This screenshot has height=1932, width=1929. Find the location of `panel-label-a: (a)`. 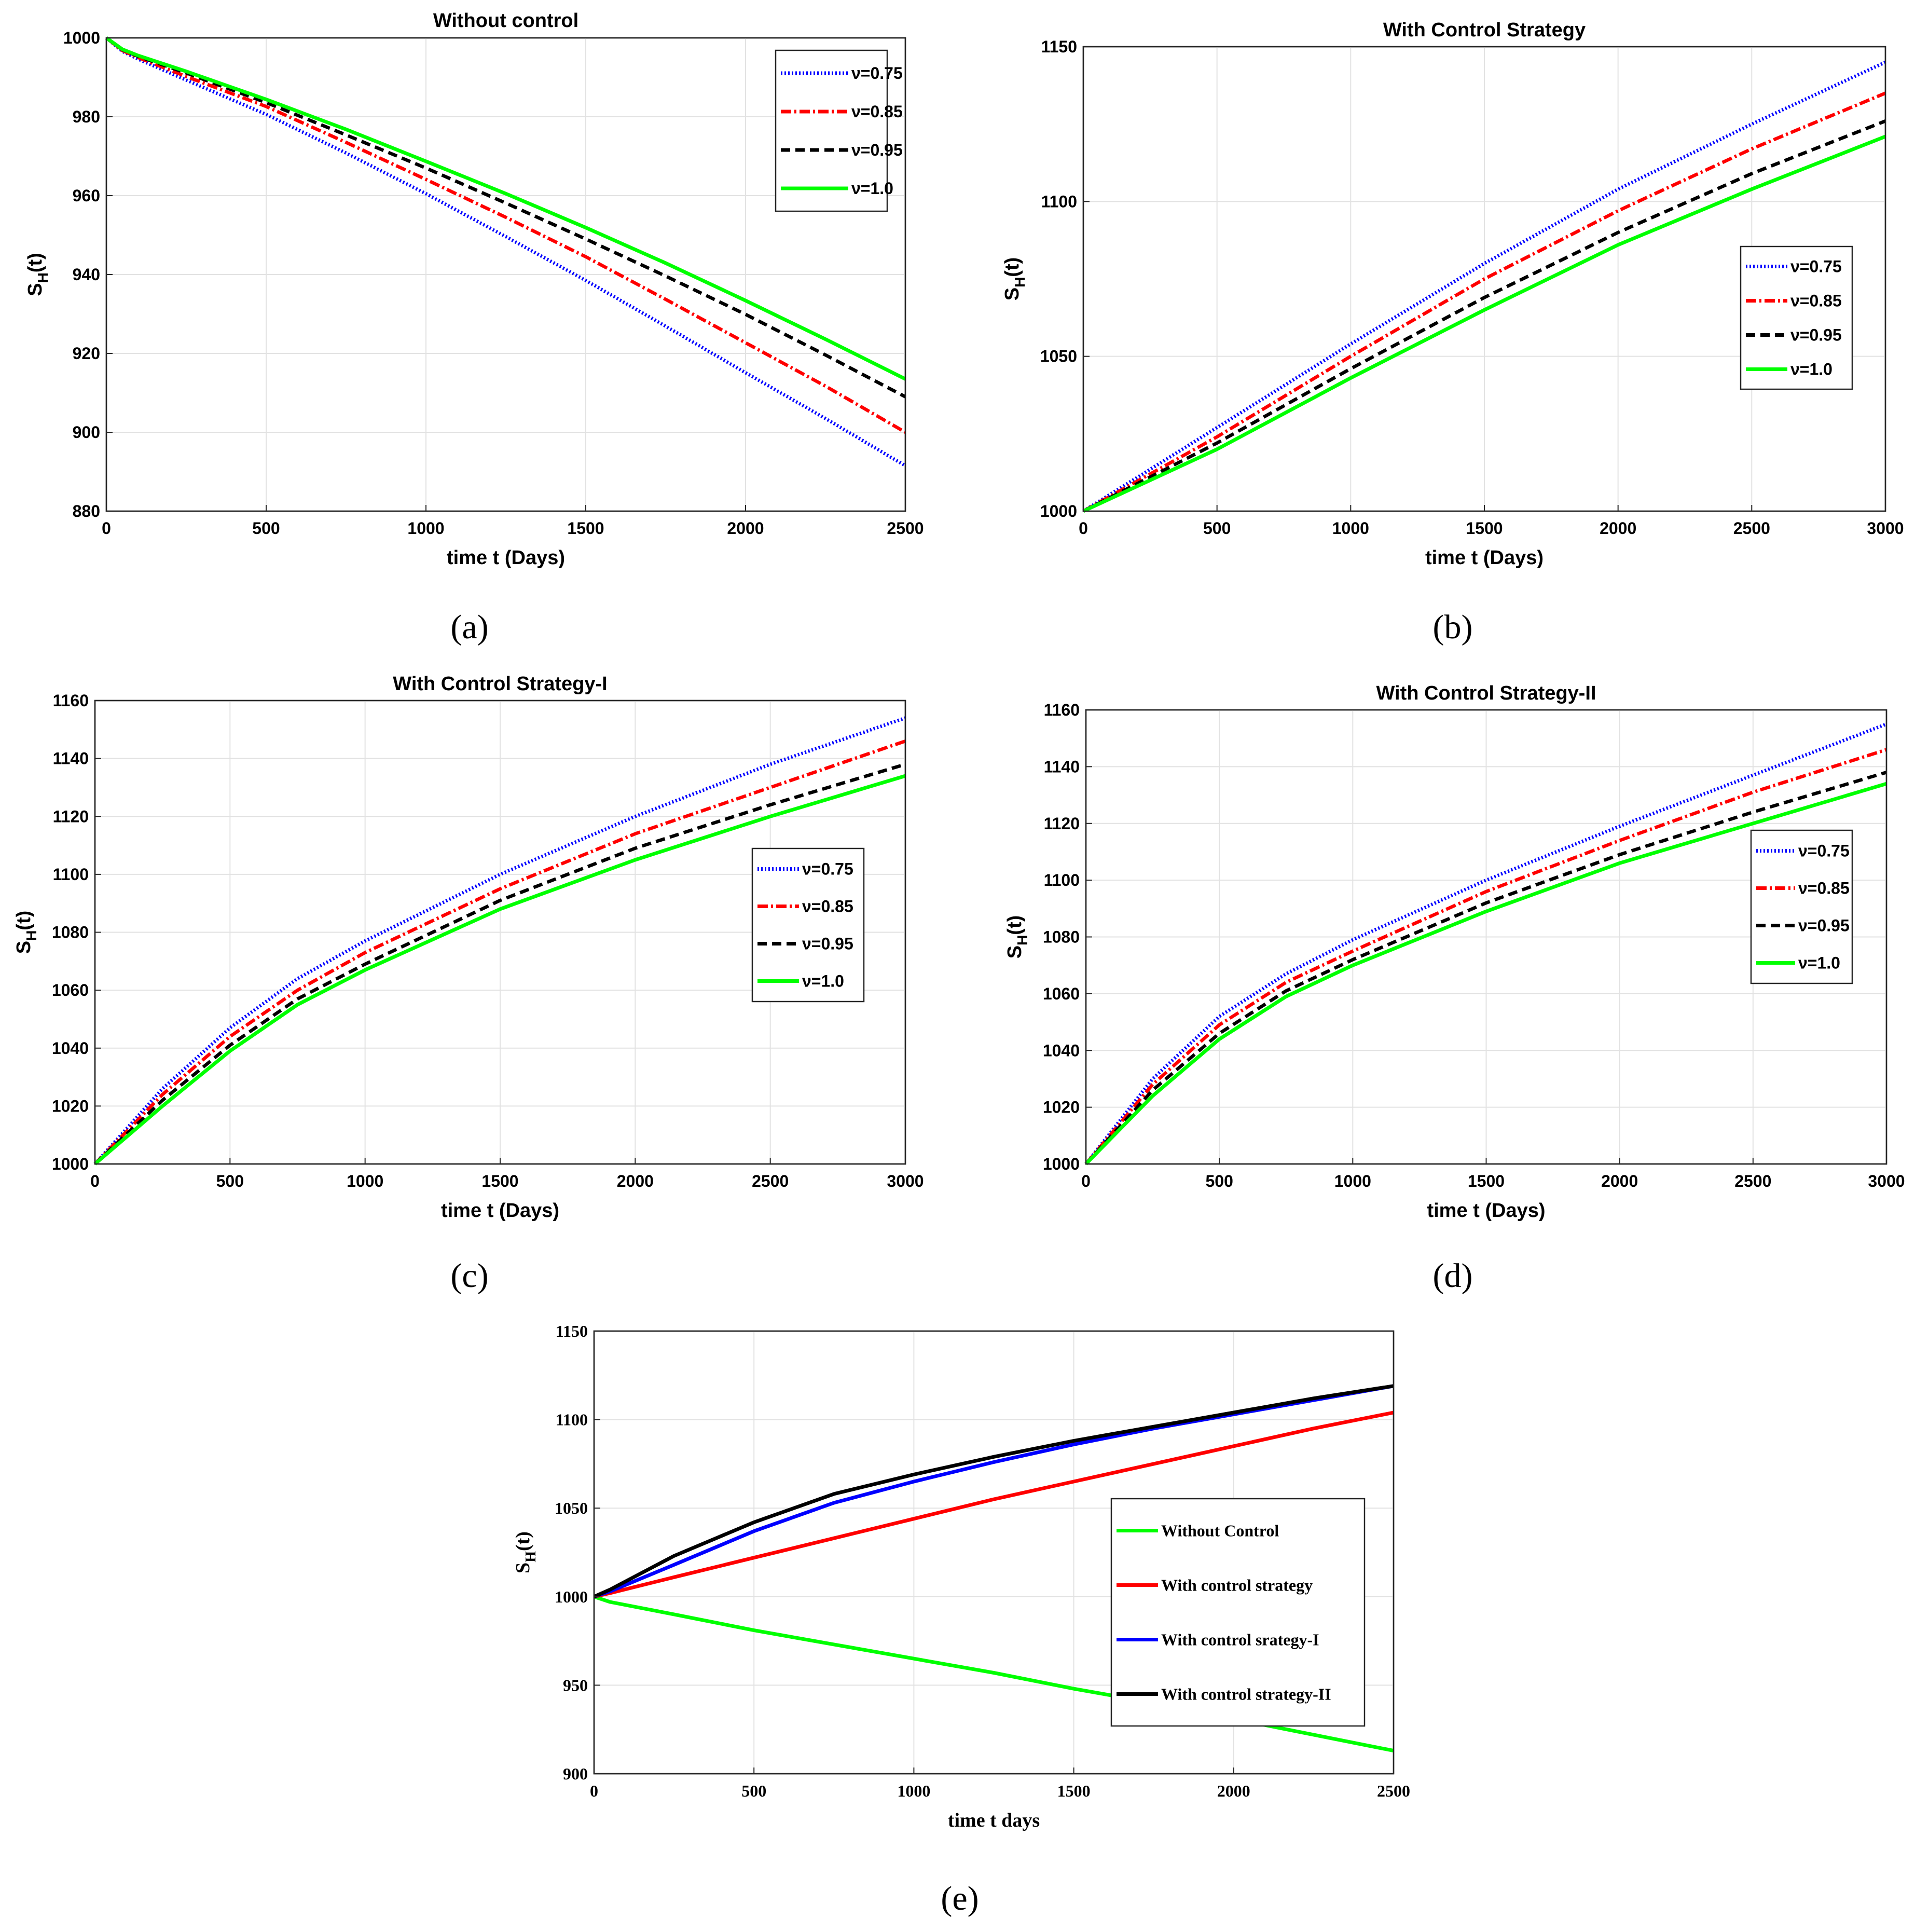

panel-label-a: (a) is located at coordinates (469, 627).